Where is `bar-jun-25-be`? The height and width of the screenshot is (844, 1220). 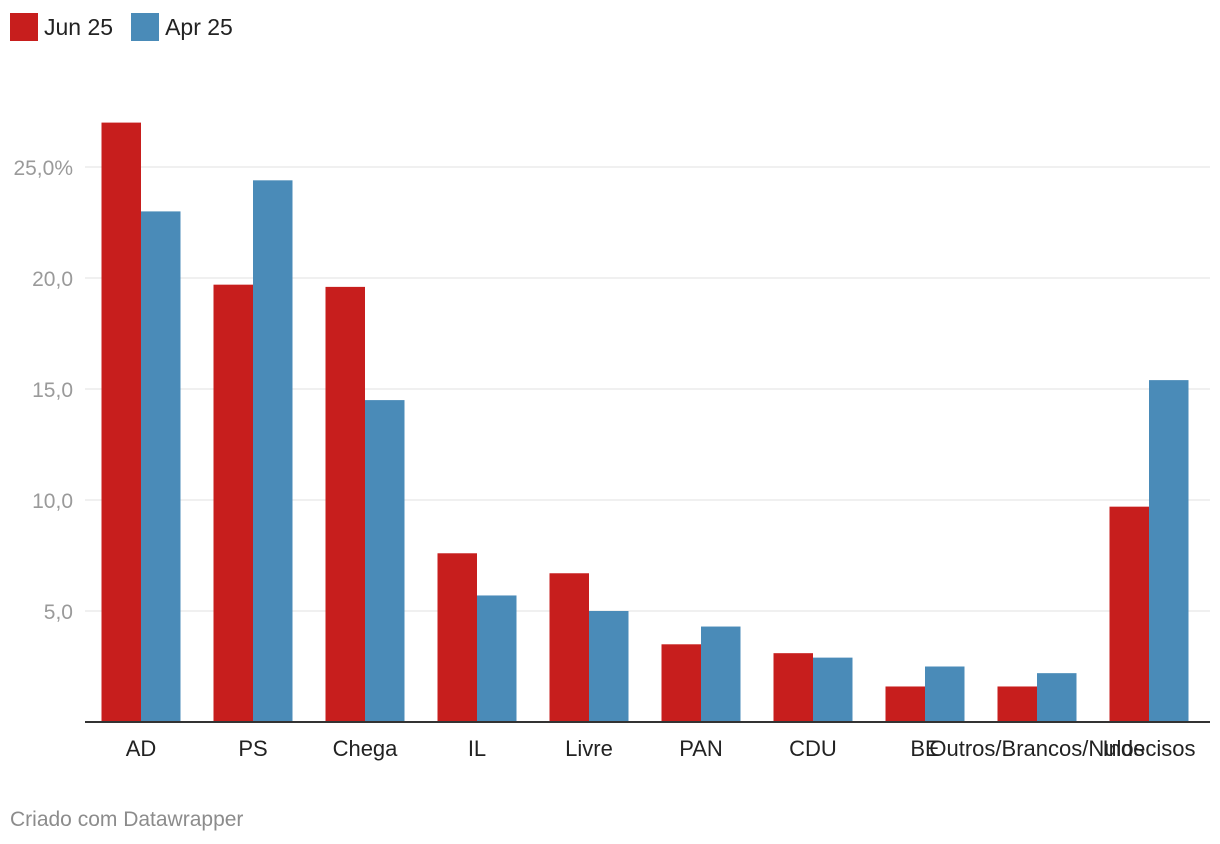
bar-jun-25-be is located at coordinates (905, 704).